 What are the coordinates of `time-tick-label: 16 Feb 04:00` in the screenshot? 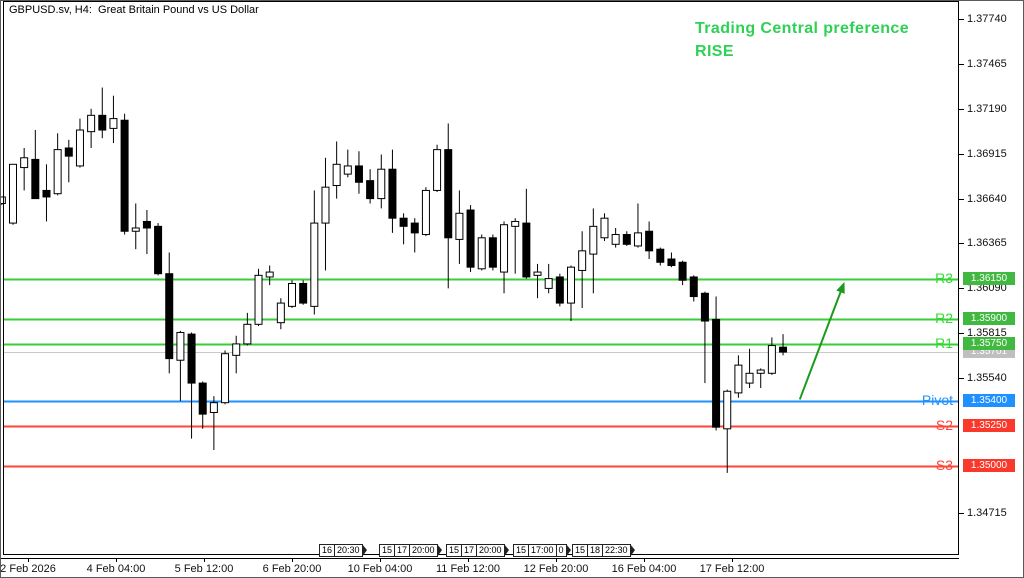 It's located at (644, 569).